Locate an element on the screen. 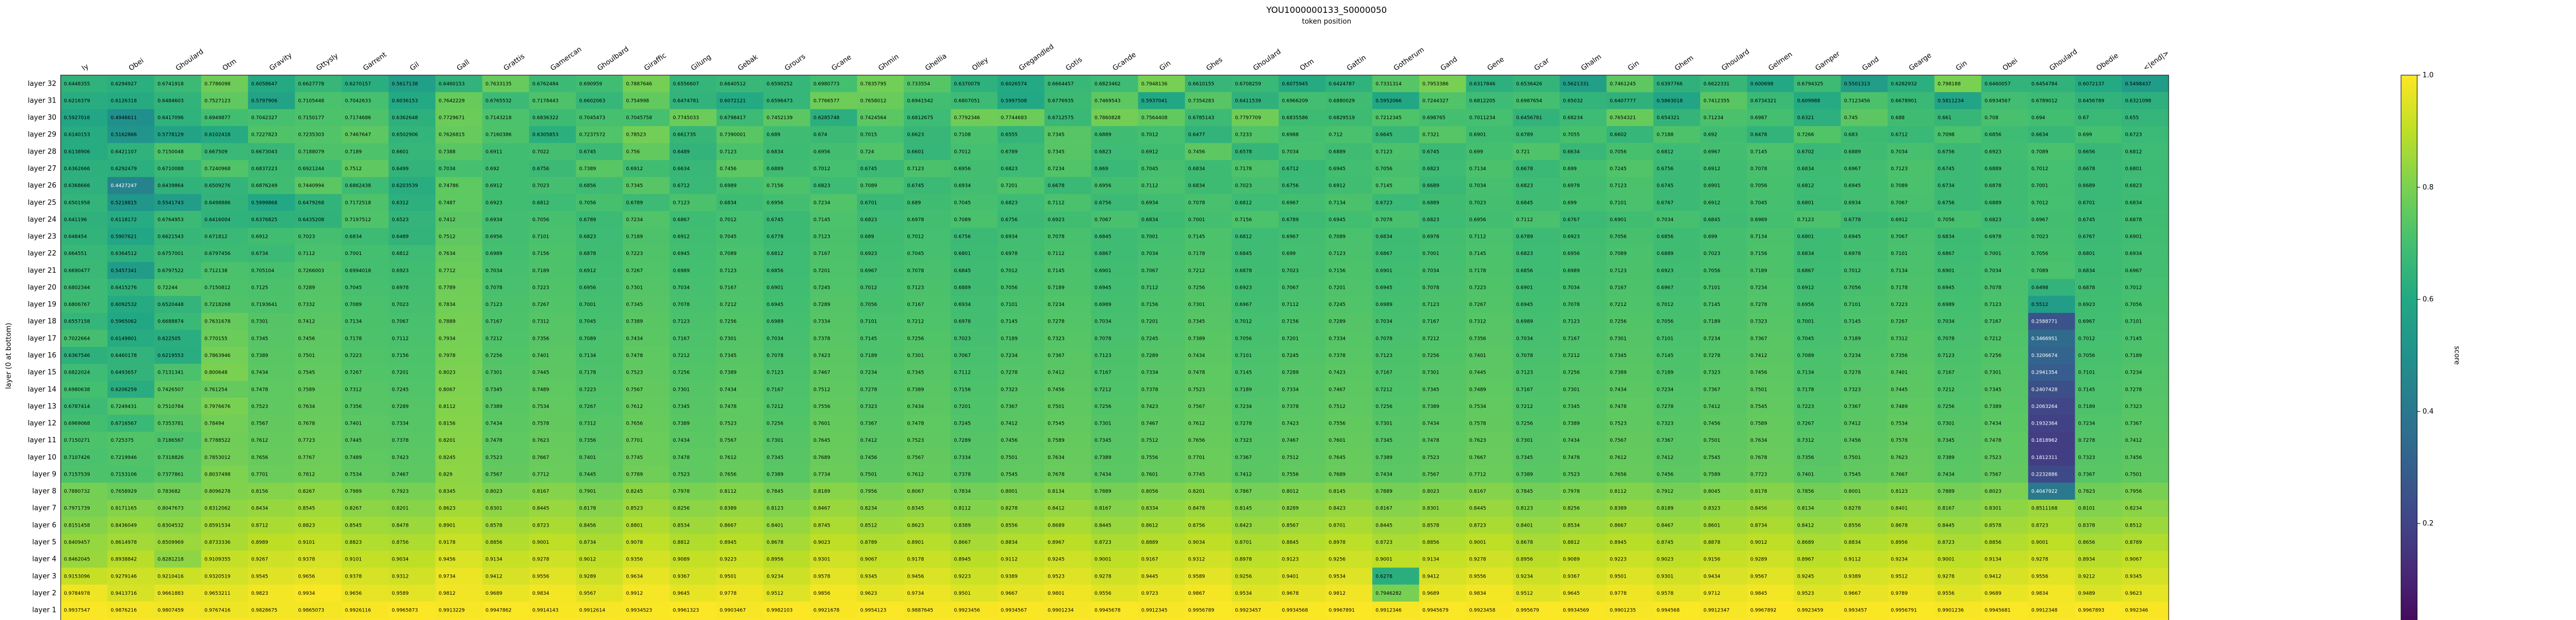  cell-value-label: 0.6678 is located at coordinates (2086, 169).